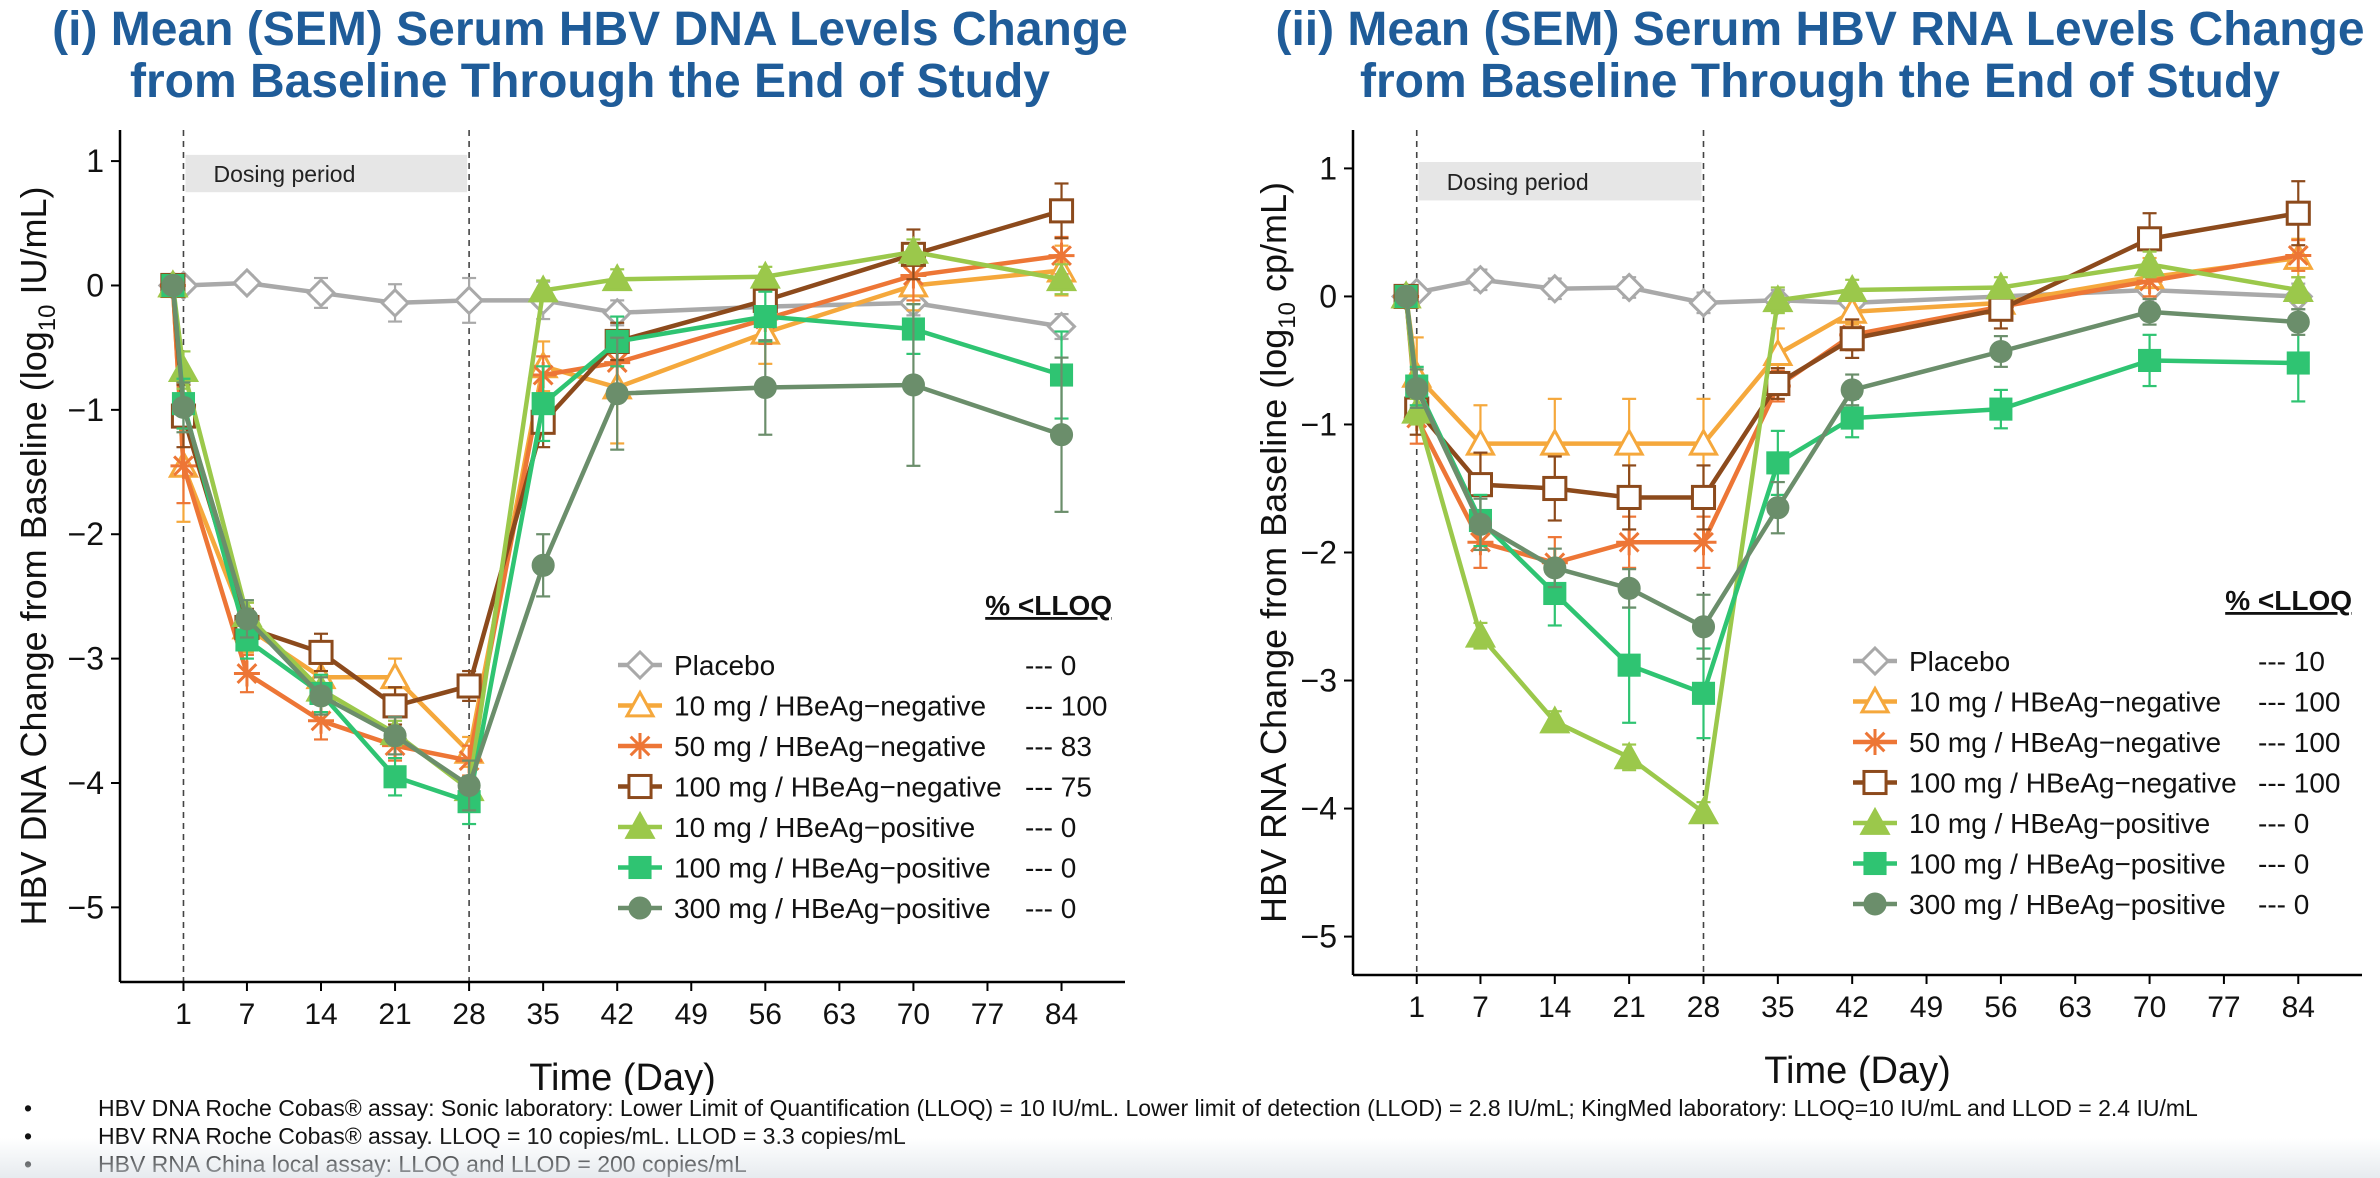 The image size is (2380, 1178). I want to click on dosing-period-band, so click(1560, 181).